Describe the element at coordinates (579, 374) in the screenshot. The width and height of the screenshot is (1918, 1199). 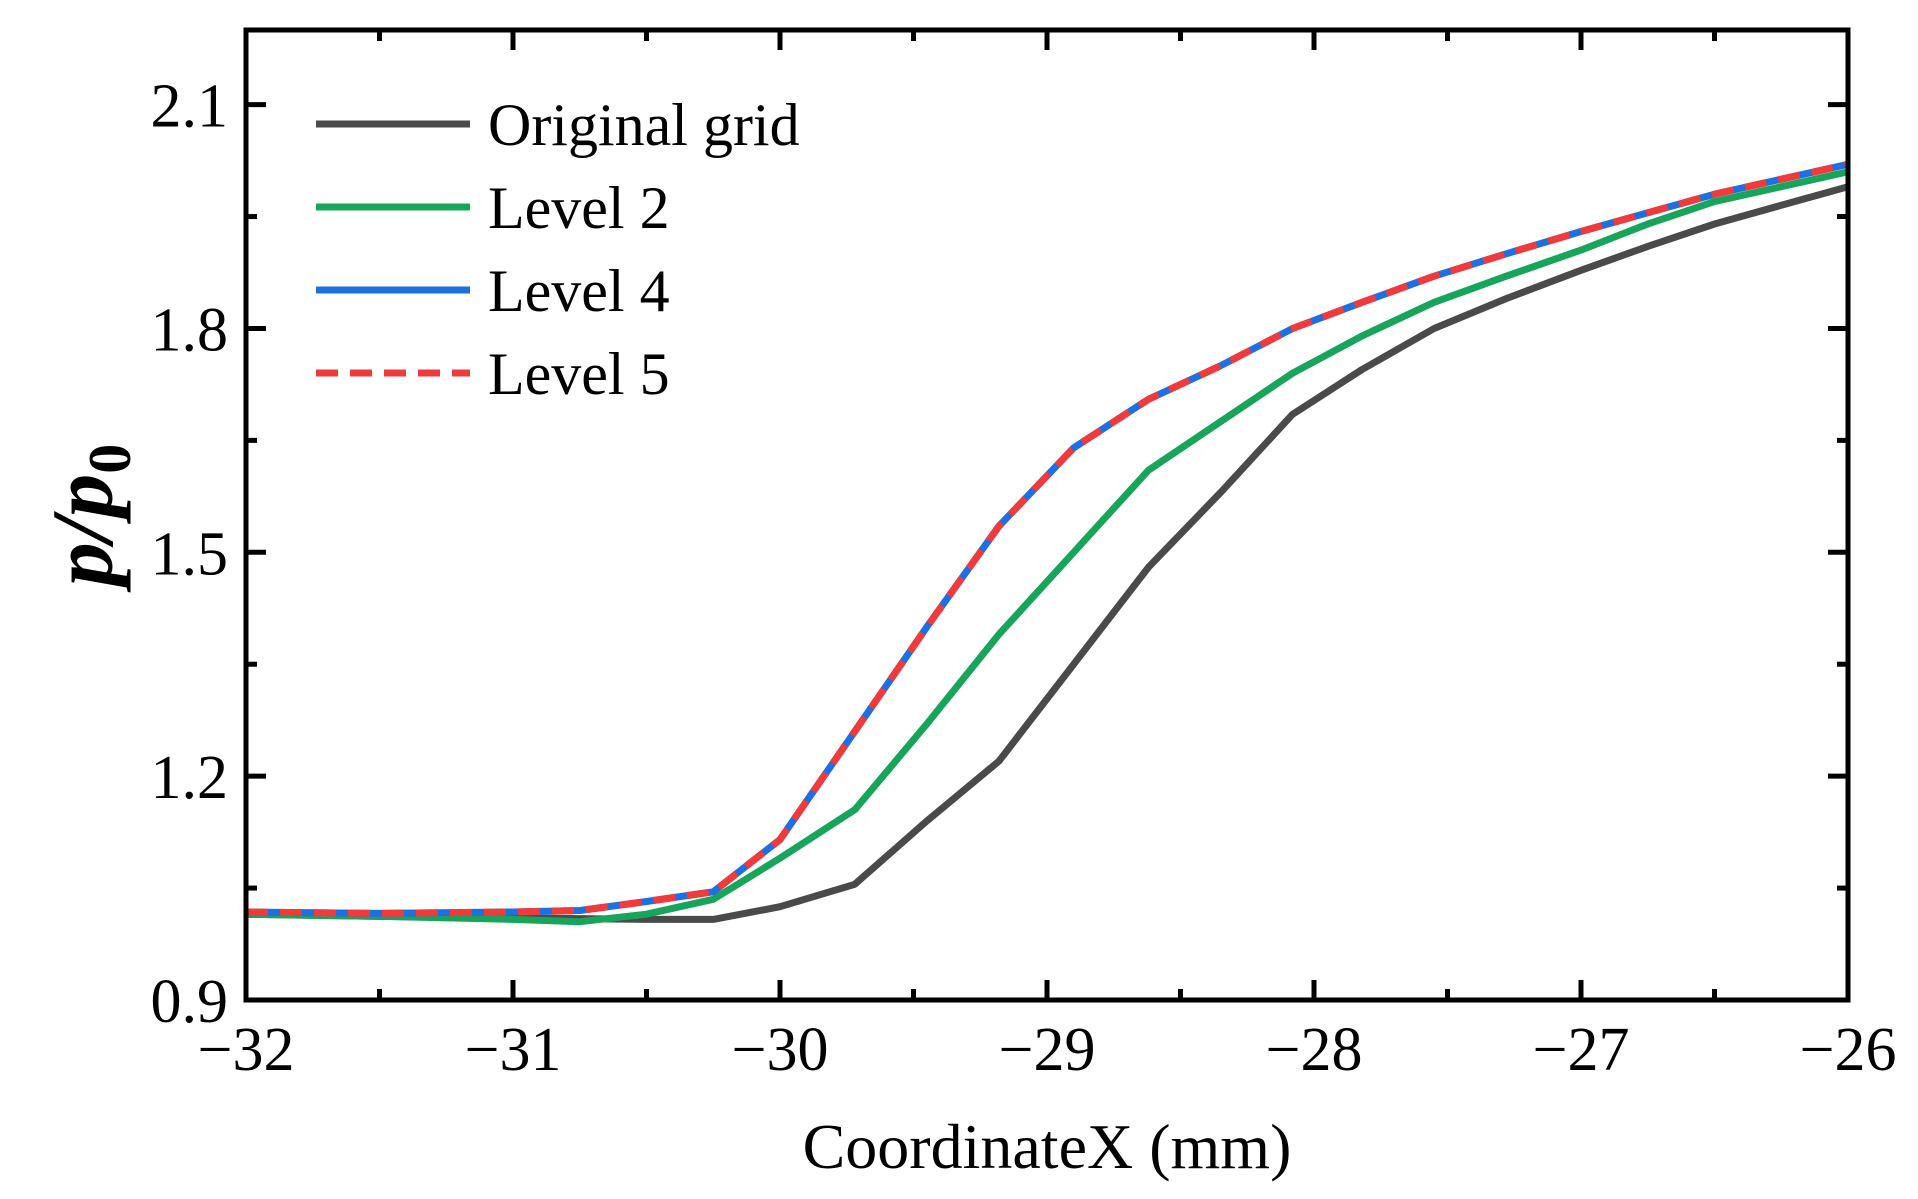
I see `legend-label-level-5: Level 5` at that location.